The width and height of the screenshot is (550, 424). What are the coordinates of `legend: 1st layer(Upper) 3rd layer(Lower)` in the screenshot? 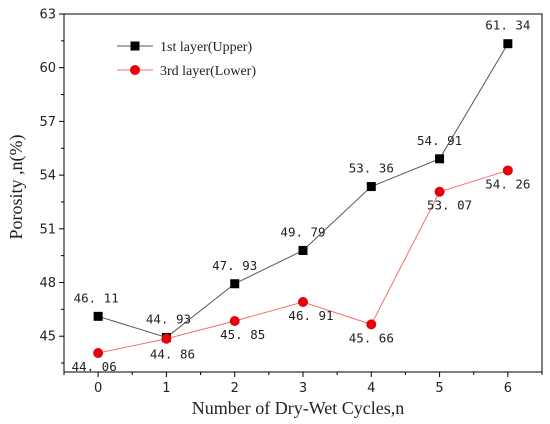 It's located at (186, 59).